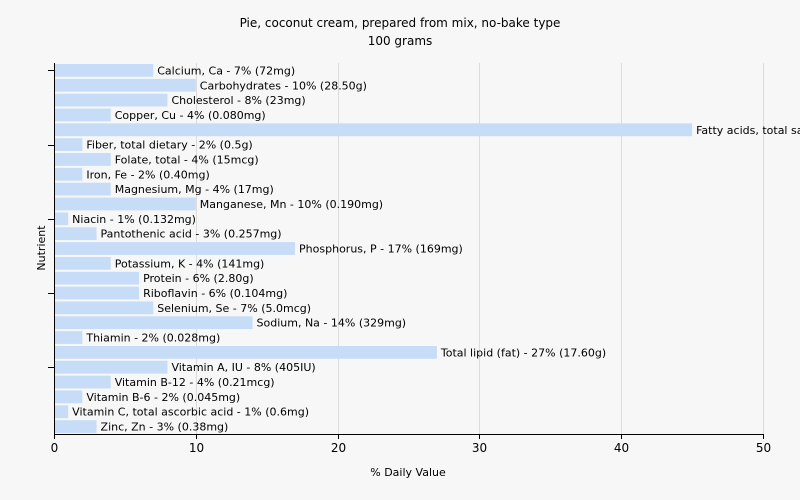 Image resolution: width=800 pixels, height=500 pixels. I want to click on y-axis-label: Nutrient, so click(41, 248).